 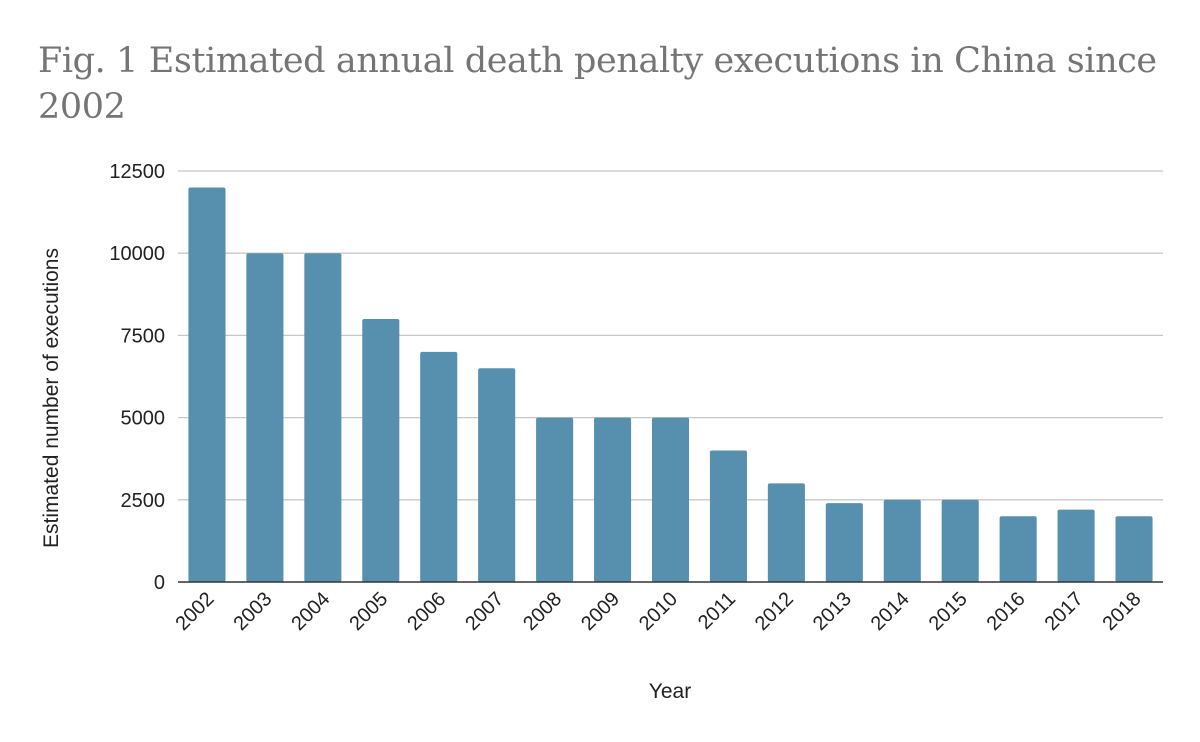 I want to click on bar-2003, so click(x=265, y=417).